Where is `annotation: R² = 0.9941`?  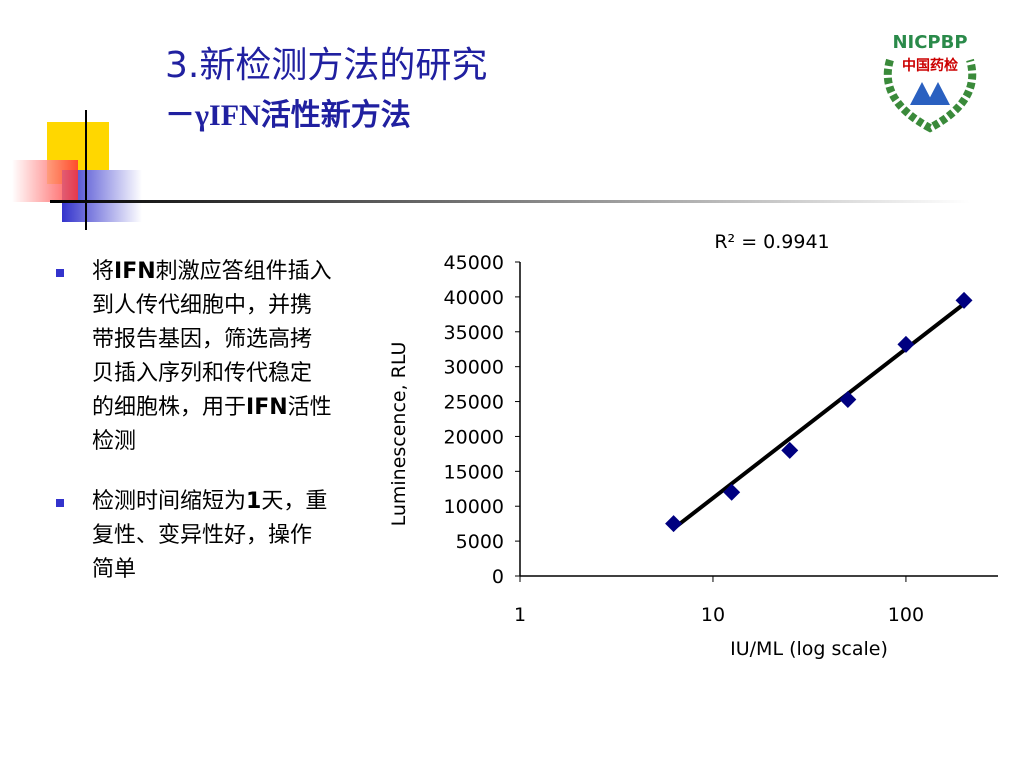 annotation: R² = 0.9941 is located at coordinates (771, 242).